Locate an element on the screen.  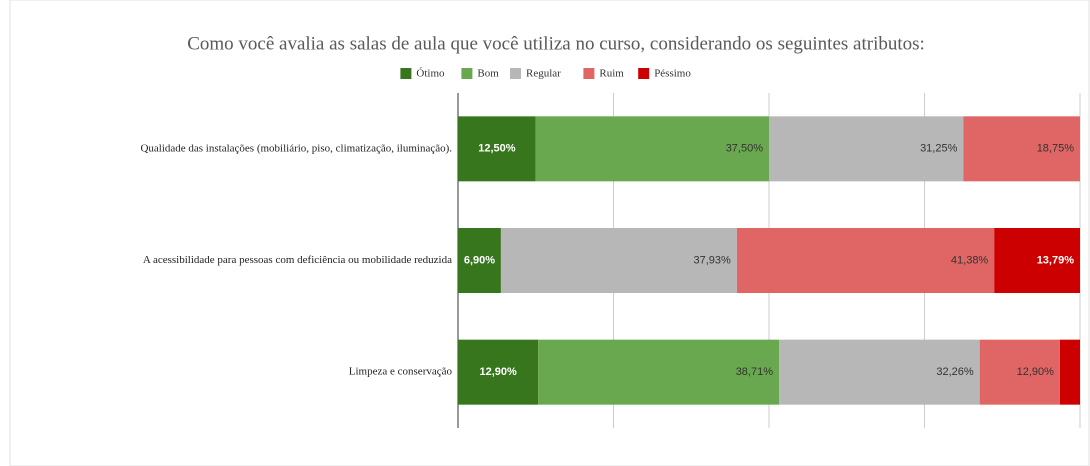
legend-label: Ruim is located at coordinates (611, 74).